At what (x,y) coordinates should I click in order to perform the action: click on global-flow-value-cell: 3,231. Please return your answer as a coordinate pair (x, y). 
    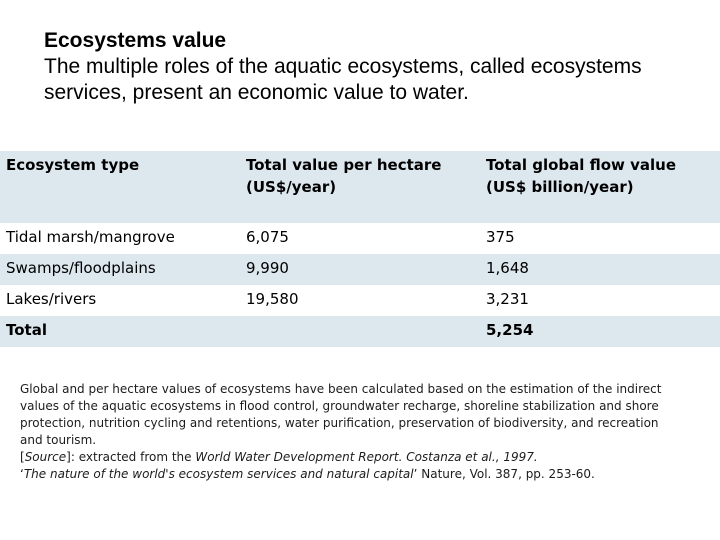
    Looking at the image, I should click on (507, 299).